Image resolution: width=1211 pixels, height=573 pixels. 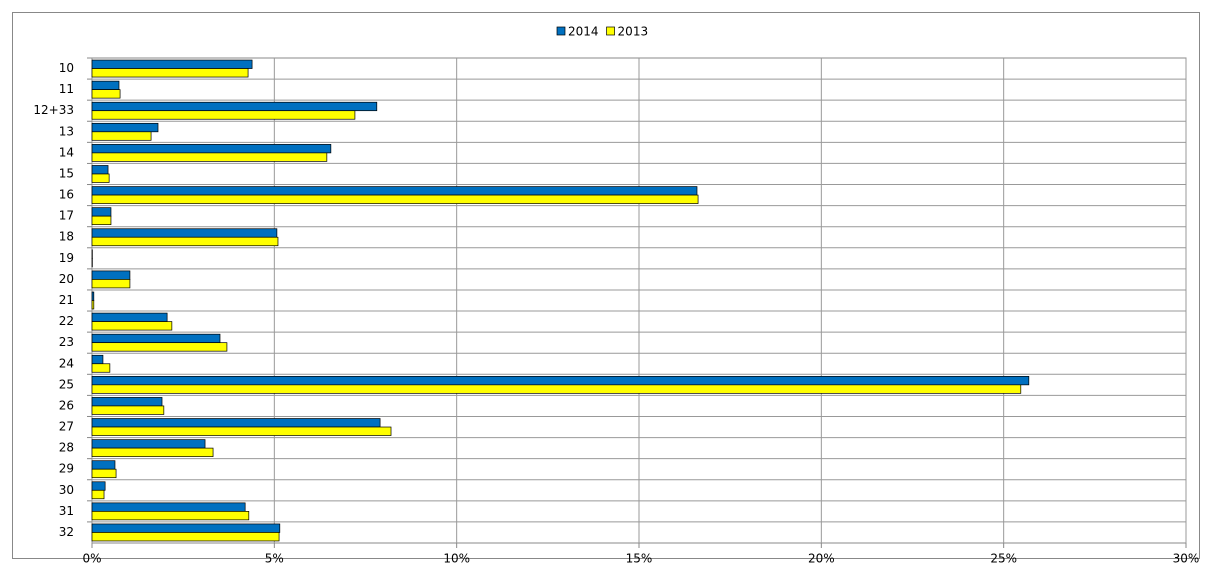 I want to click on y-tick-label: 32, so click(x=66, y=532).